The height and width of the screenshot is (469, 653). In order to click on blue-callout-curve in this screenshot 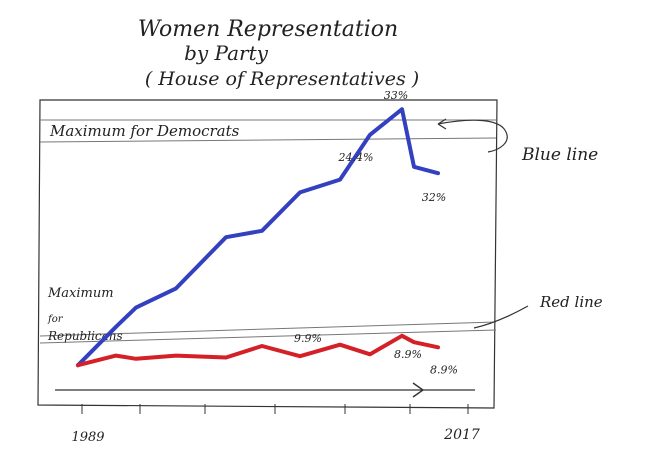, I will do `click(472, 136)`.